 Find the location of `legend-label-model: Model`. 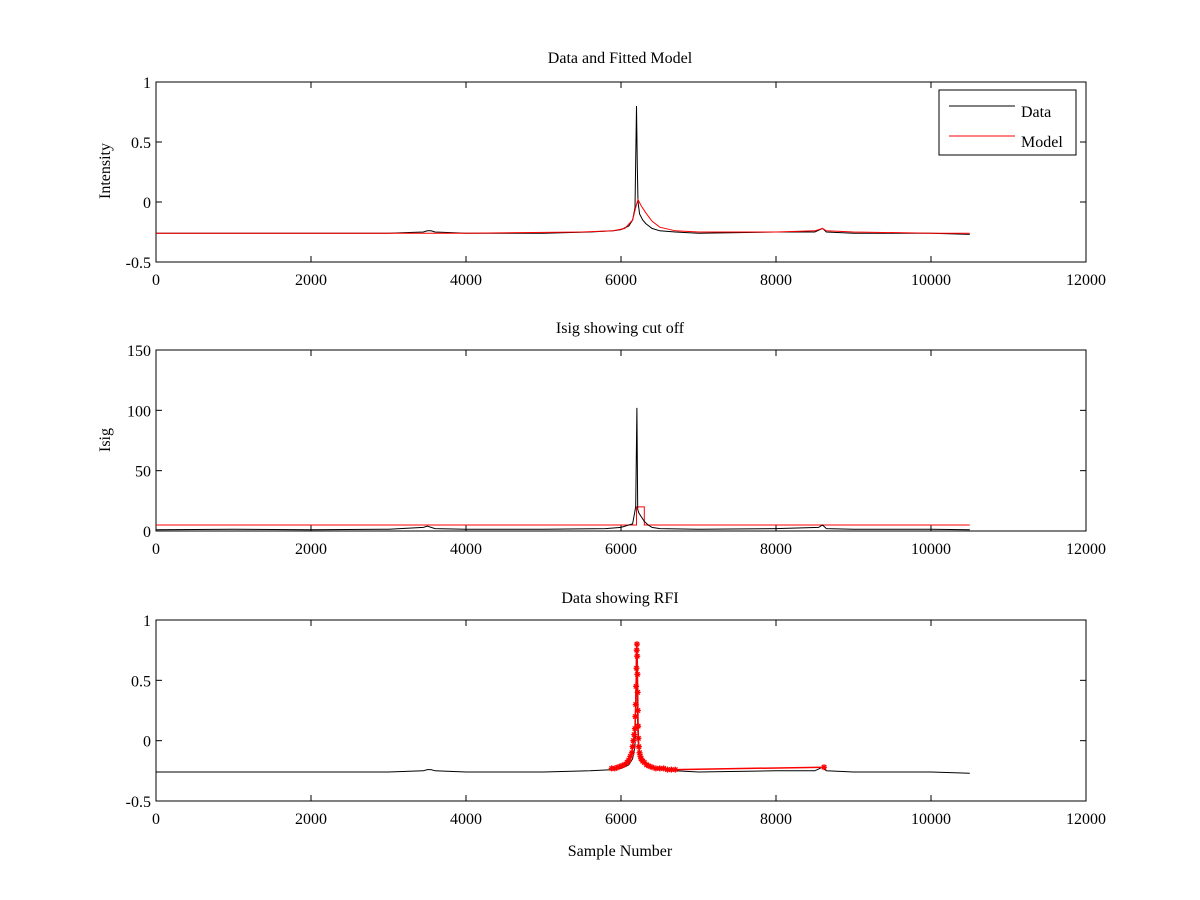

legend-label-model: Model is located at coordinates (1042, 142).